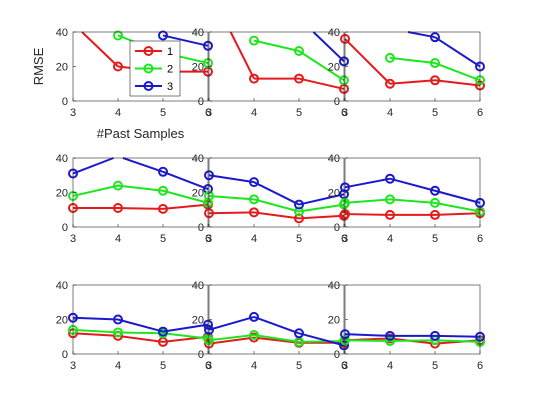 The width and height of the screenshot is (560, 420). What do you see at coordinates (170, 52) in the screenshot?
I see `legend-entry-label: 1` at bounding box center [170, 52].